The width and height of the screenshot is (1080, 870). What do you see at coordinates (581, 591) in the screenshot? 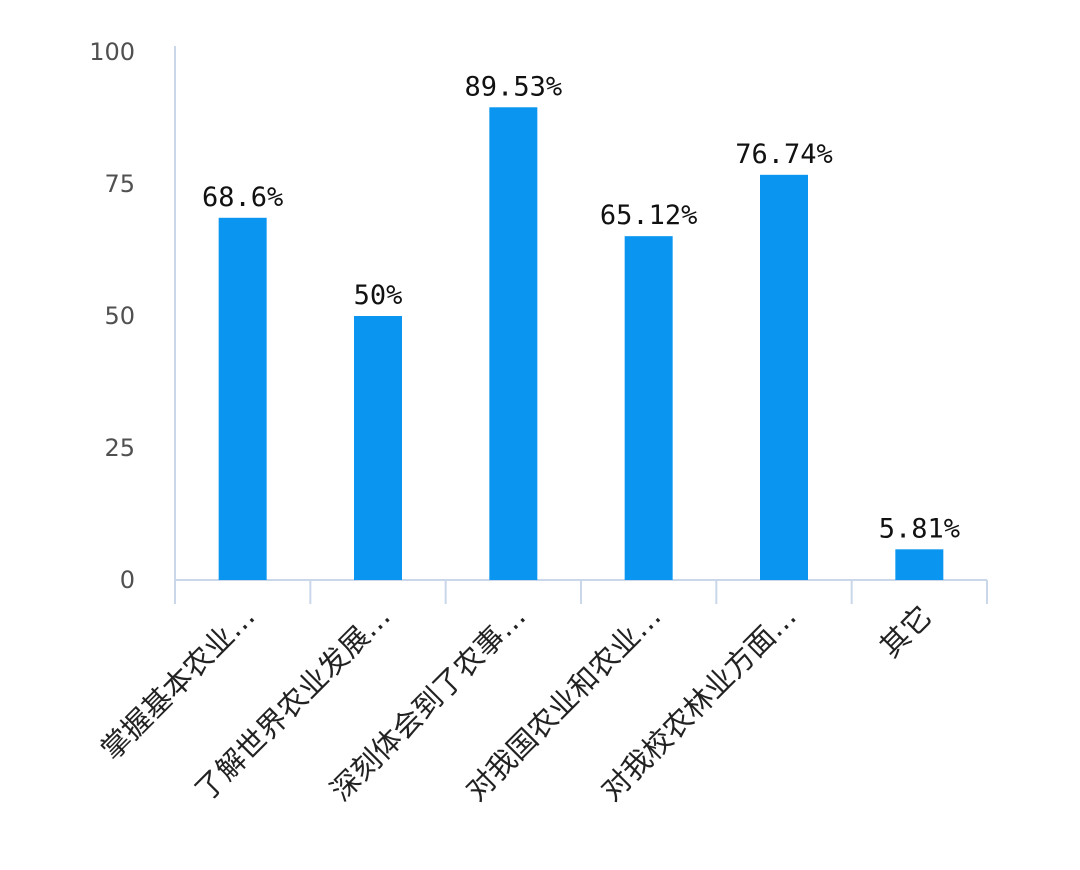
I see `x-axis` at bounding box center [581, 591].